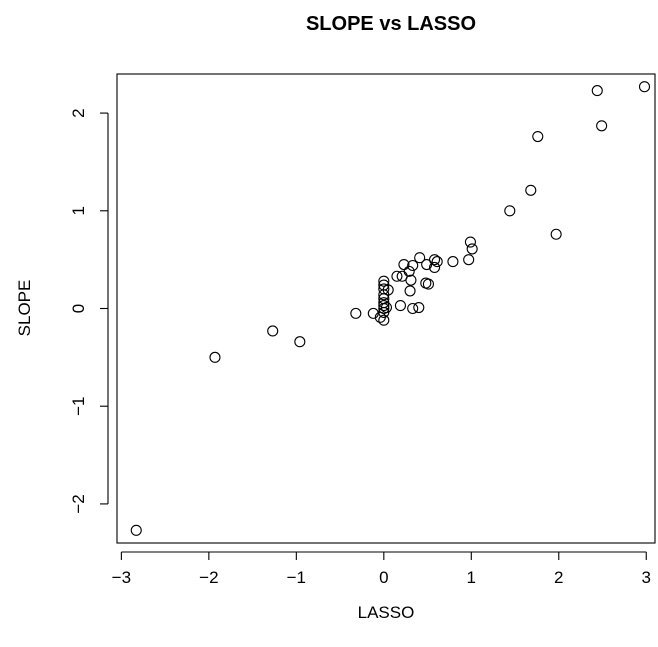 The image size is (658, 647). Describe the element at coordinates (78, 406) in the screenshot. I see `y-tick-label: −1` at that location.